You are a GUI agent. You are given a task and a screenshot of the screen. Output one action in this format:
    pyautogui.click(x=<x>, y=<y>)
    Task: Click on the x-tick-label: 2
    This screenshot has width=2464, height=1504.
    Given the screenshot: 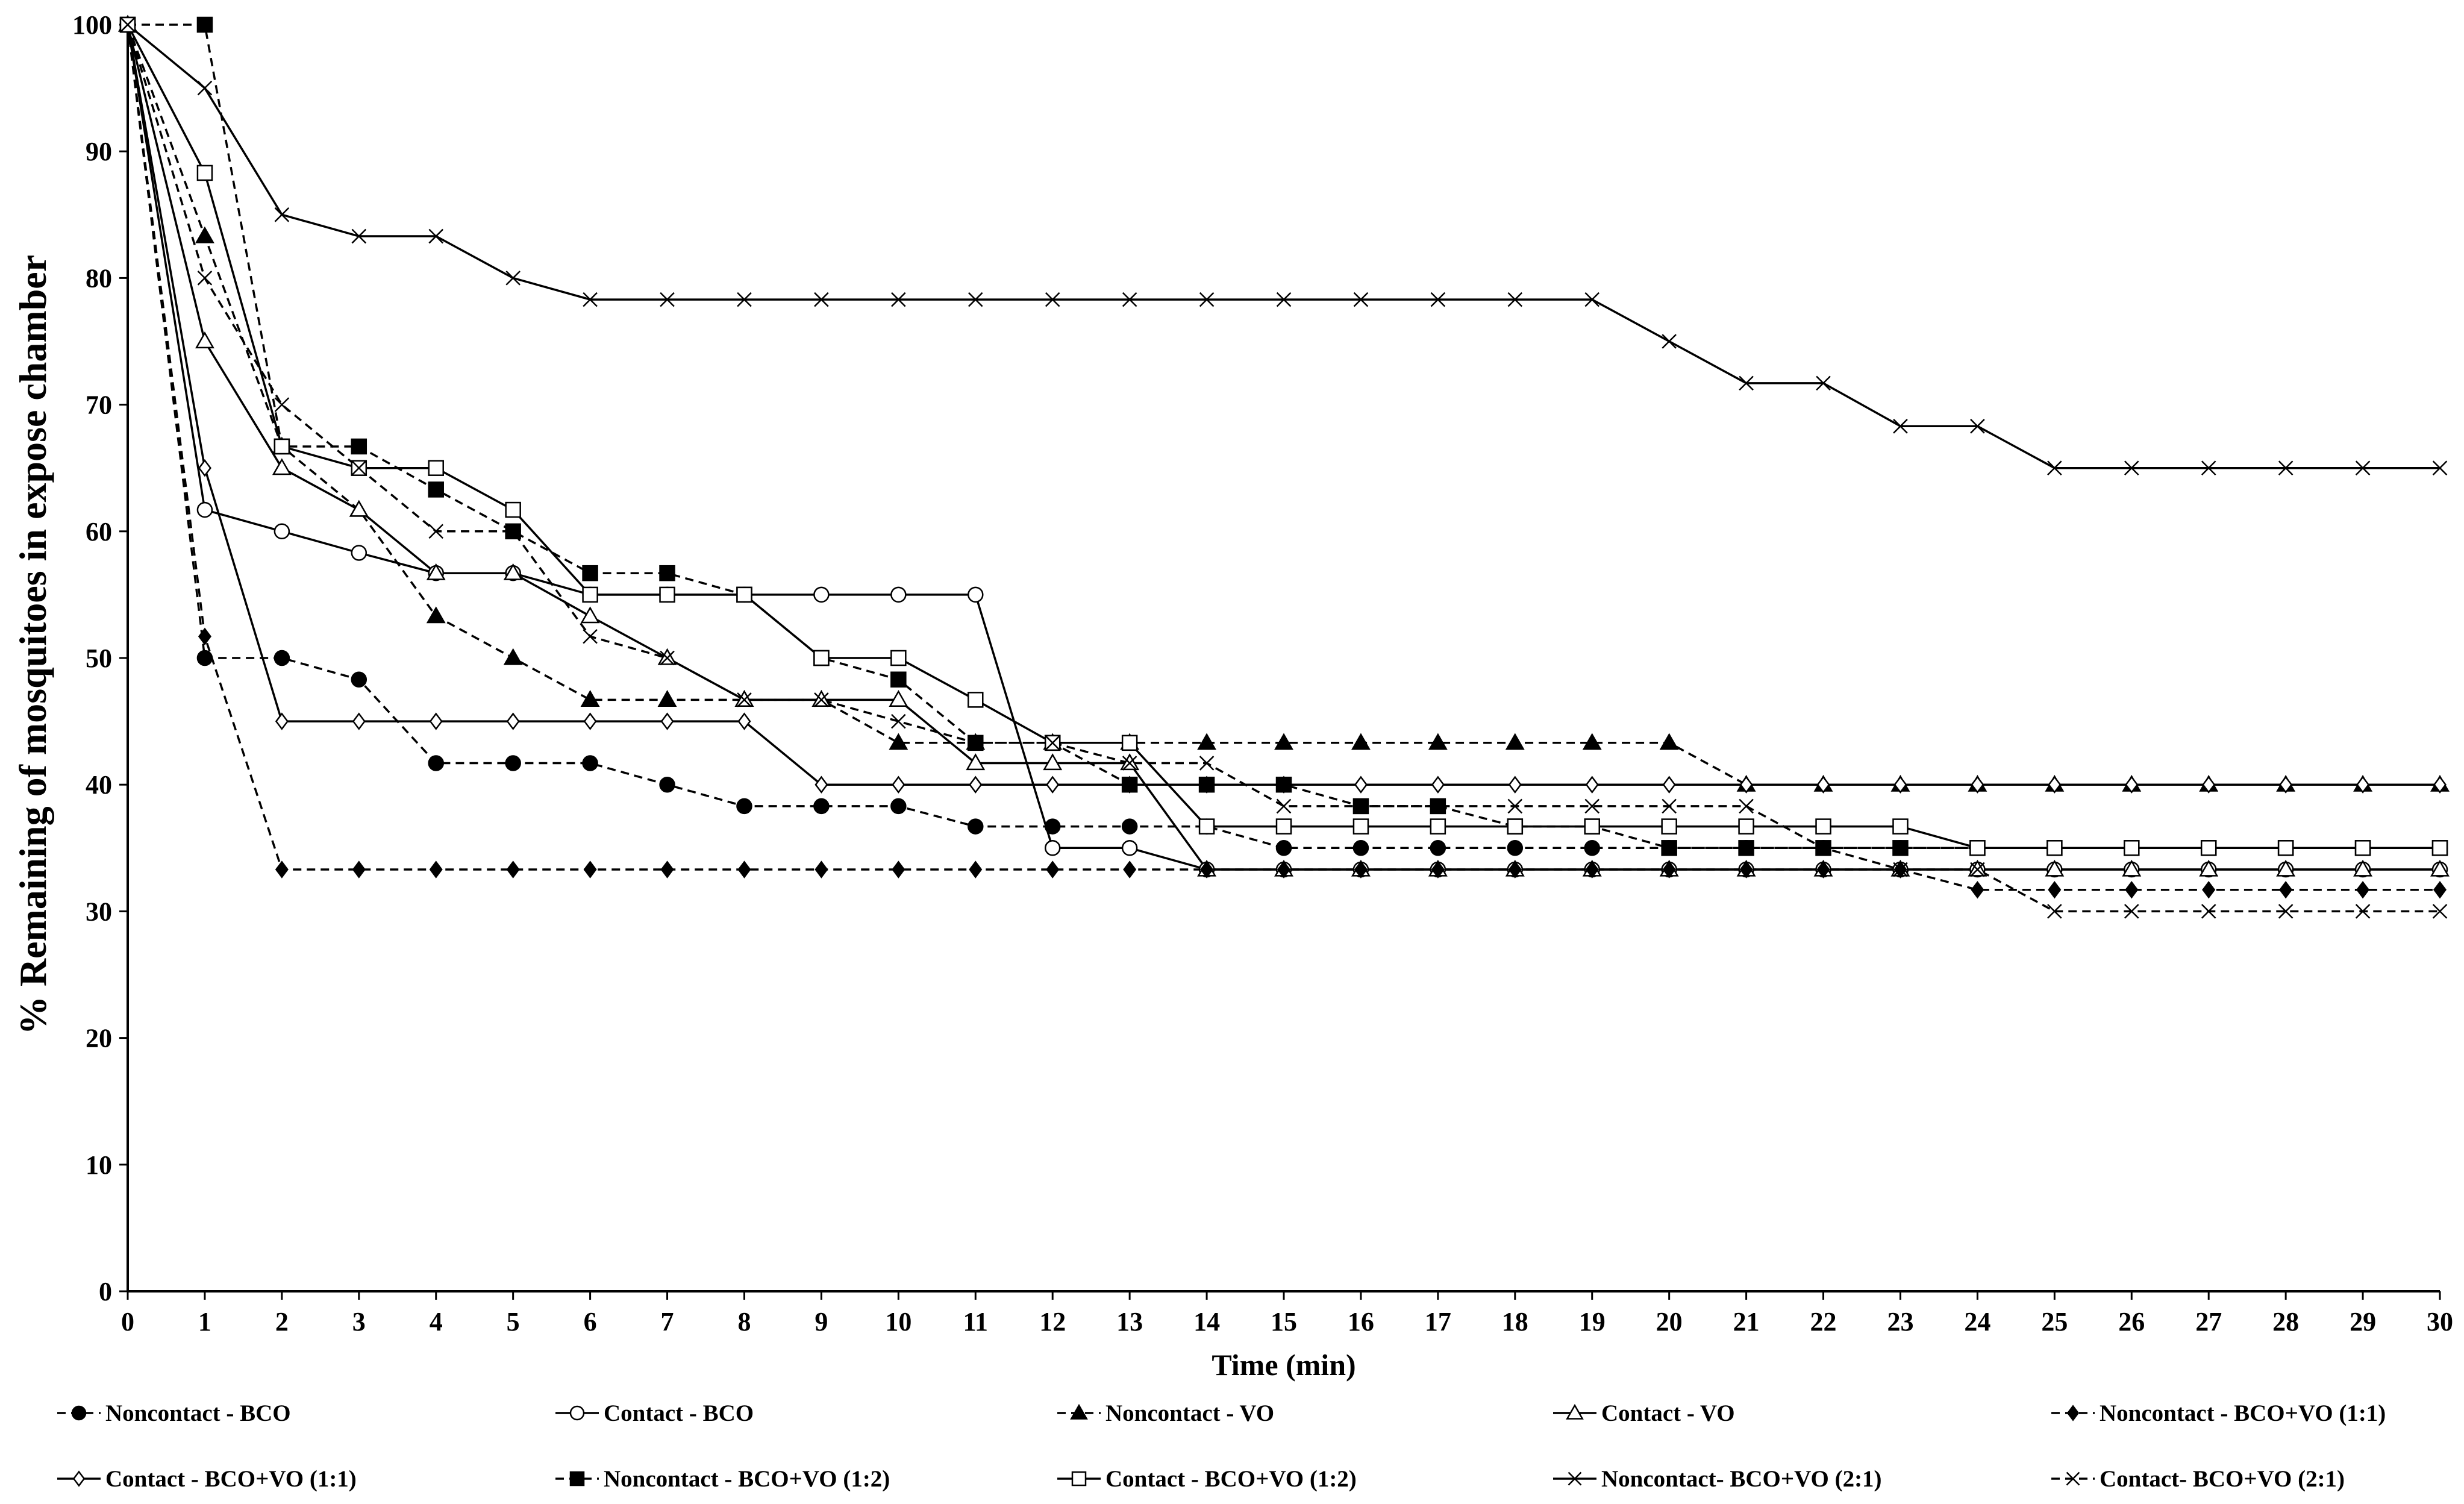 What is the action you would take?
    pyautogui.click(x=282, y=1321)
    